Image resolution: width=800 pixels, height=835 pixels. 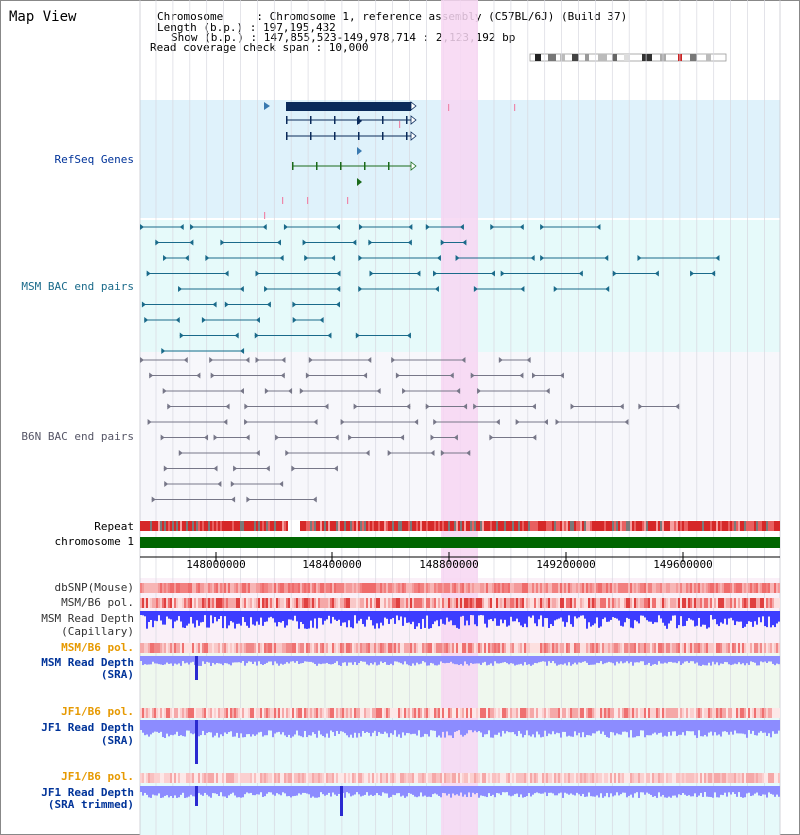 What do you see at coordinates (97, 647) in the screenshot?
I see `msm-b6-pol-sra-label: MSM/B6 pol.` at bounding box center [97, 647].